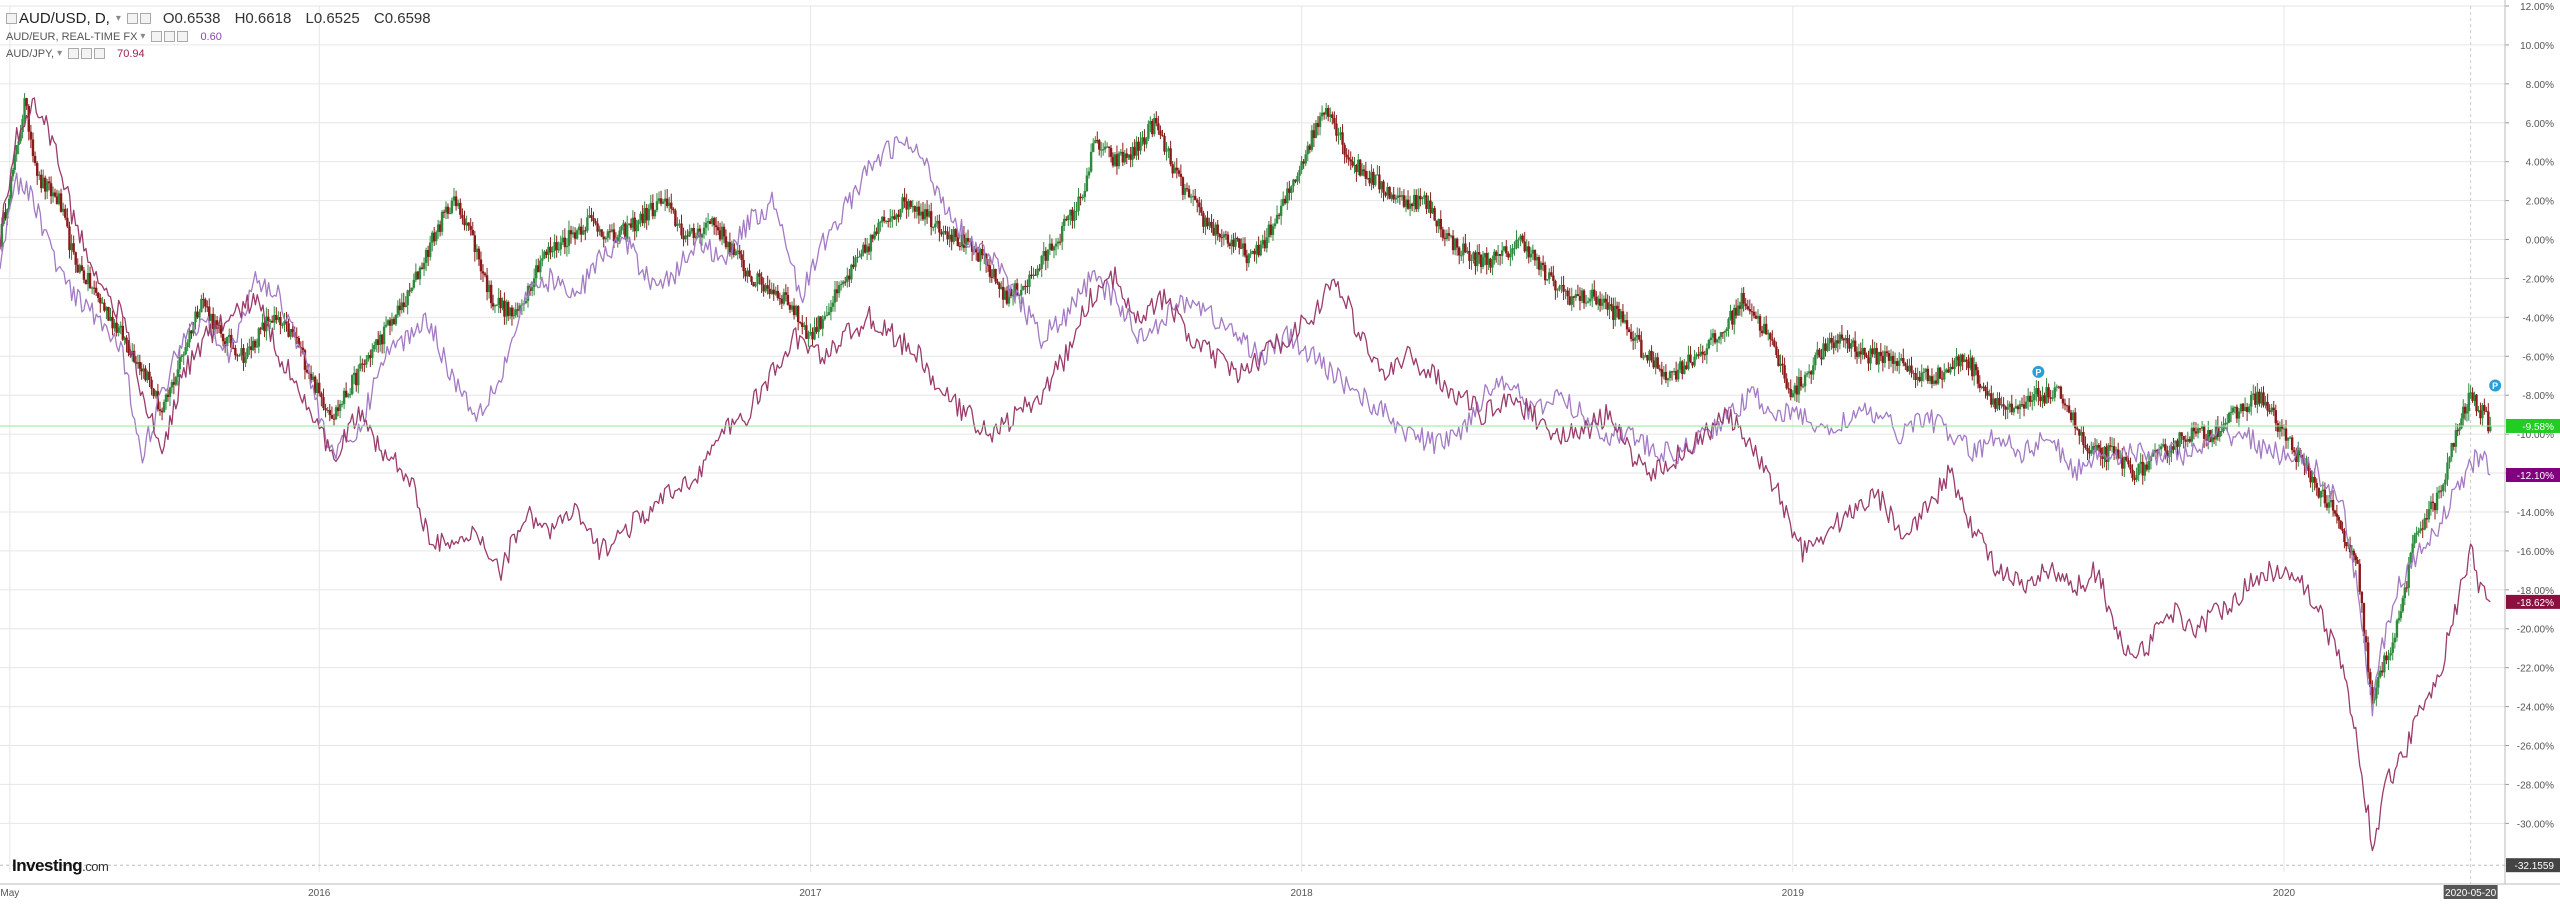  Describe the element at coordinates (223, 36) in the screenshot. I see `legend-row-audeur: AUD/EUR, REAL-TIME FX ▾ 0.60` at that location.